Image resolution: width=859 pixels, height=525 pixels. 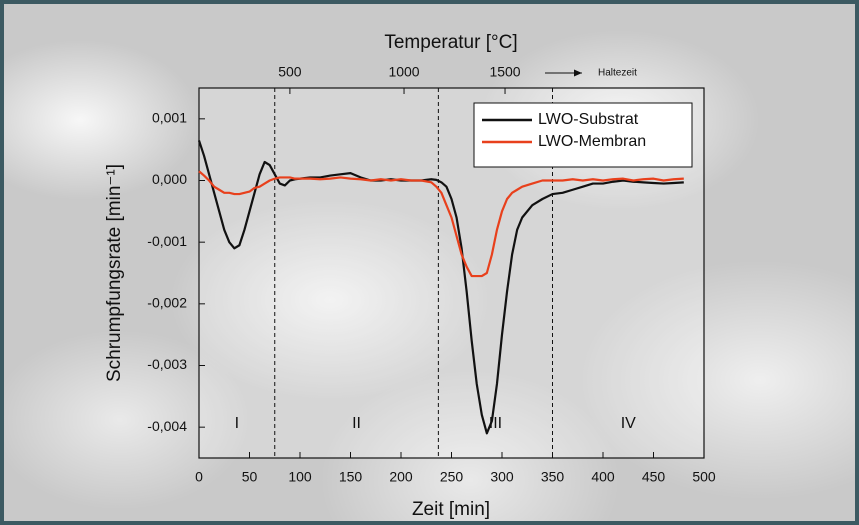 I want to click on y-tick-label: 0,001, so click(x=169, y=118).